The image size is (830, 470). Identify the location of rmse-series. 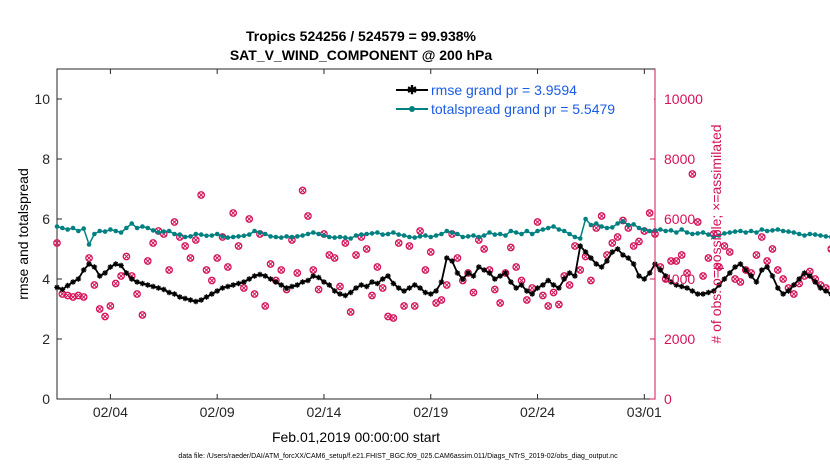
(442, 274).